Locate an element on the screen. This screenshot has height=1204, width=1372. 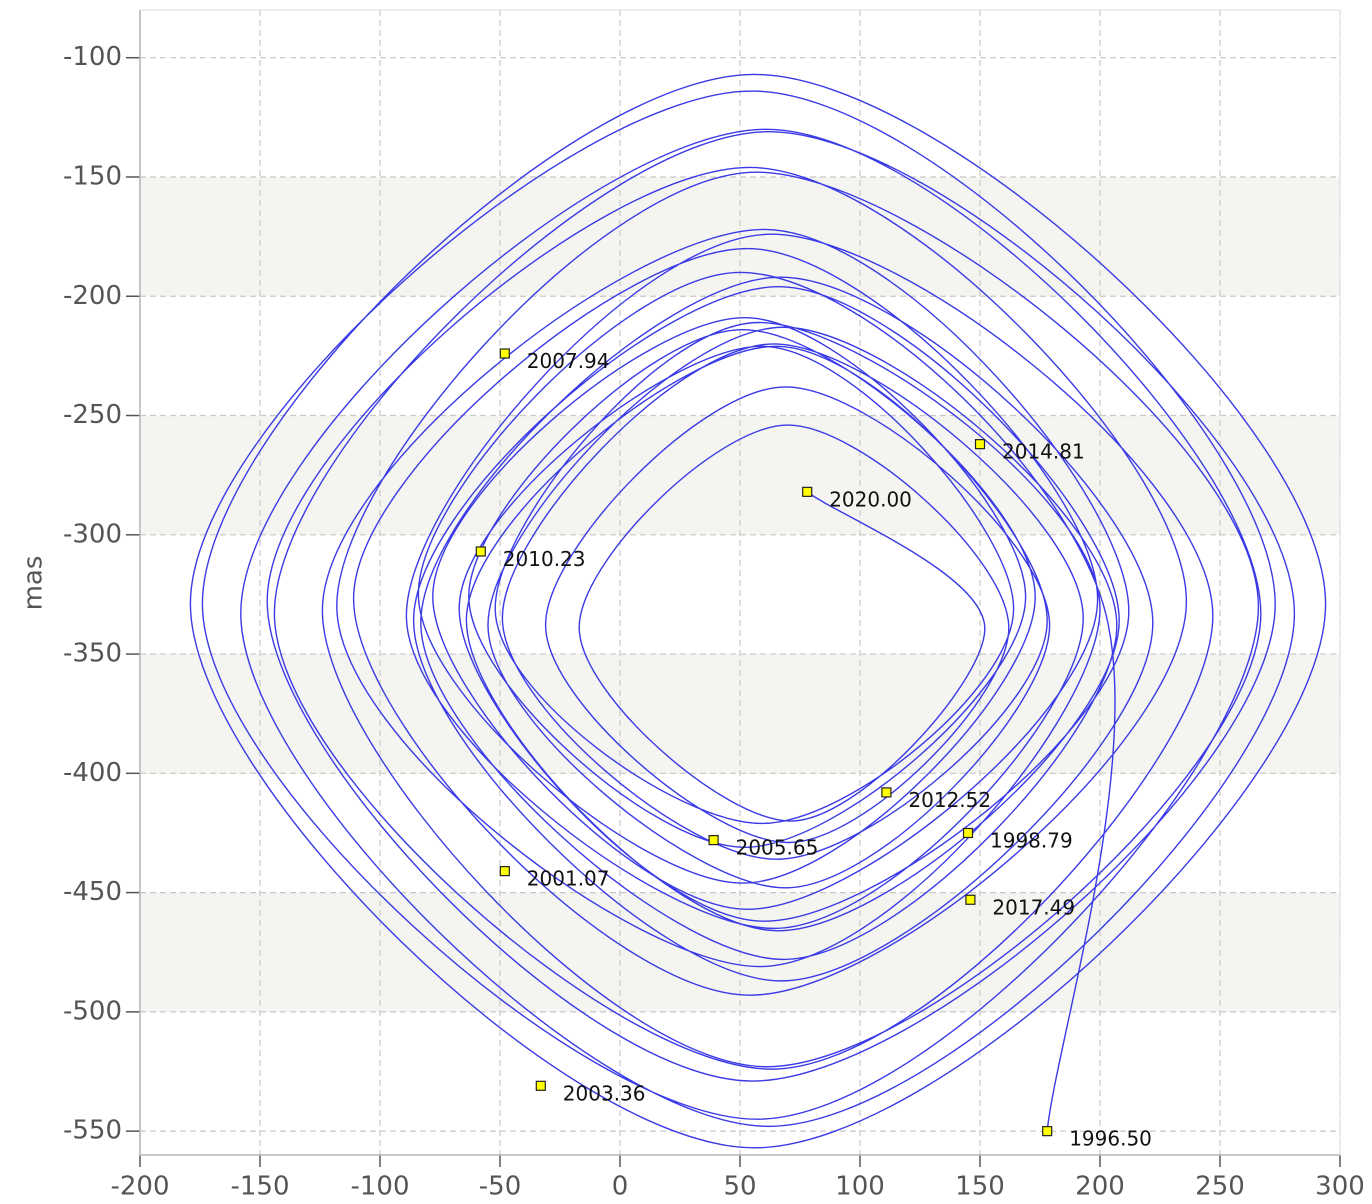
epoch-label: 1996.50 is located at coordinates (1110, 1139).